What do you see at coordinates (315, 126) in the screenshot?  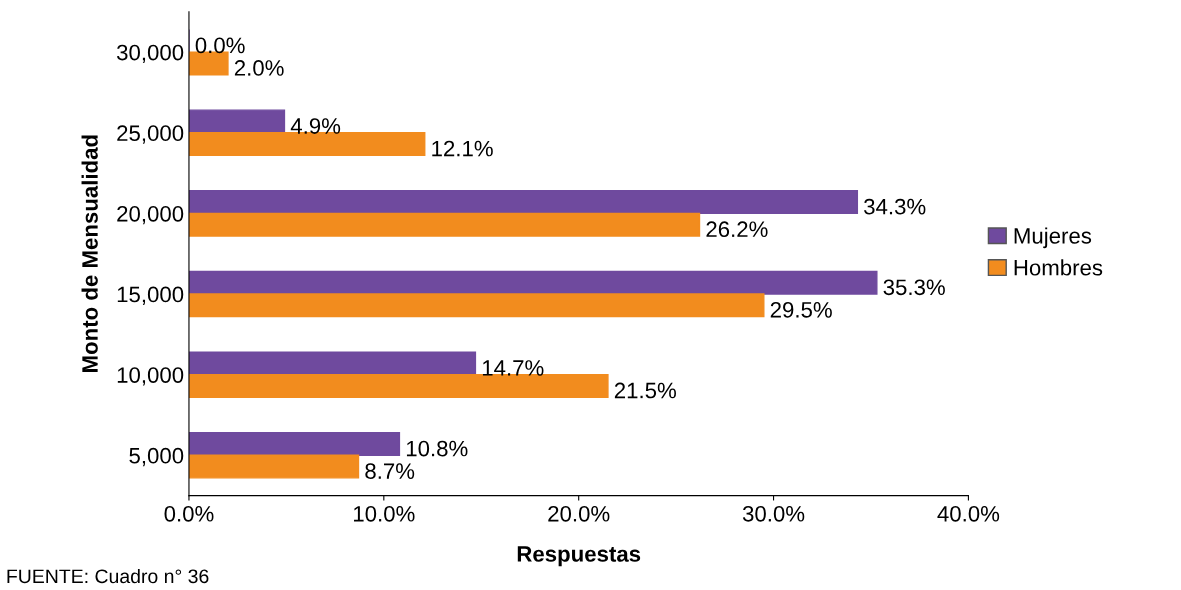 I see `data-label: 4.9%` at bounding box center [315, 126].